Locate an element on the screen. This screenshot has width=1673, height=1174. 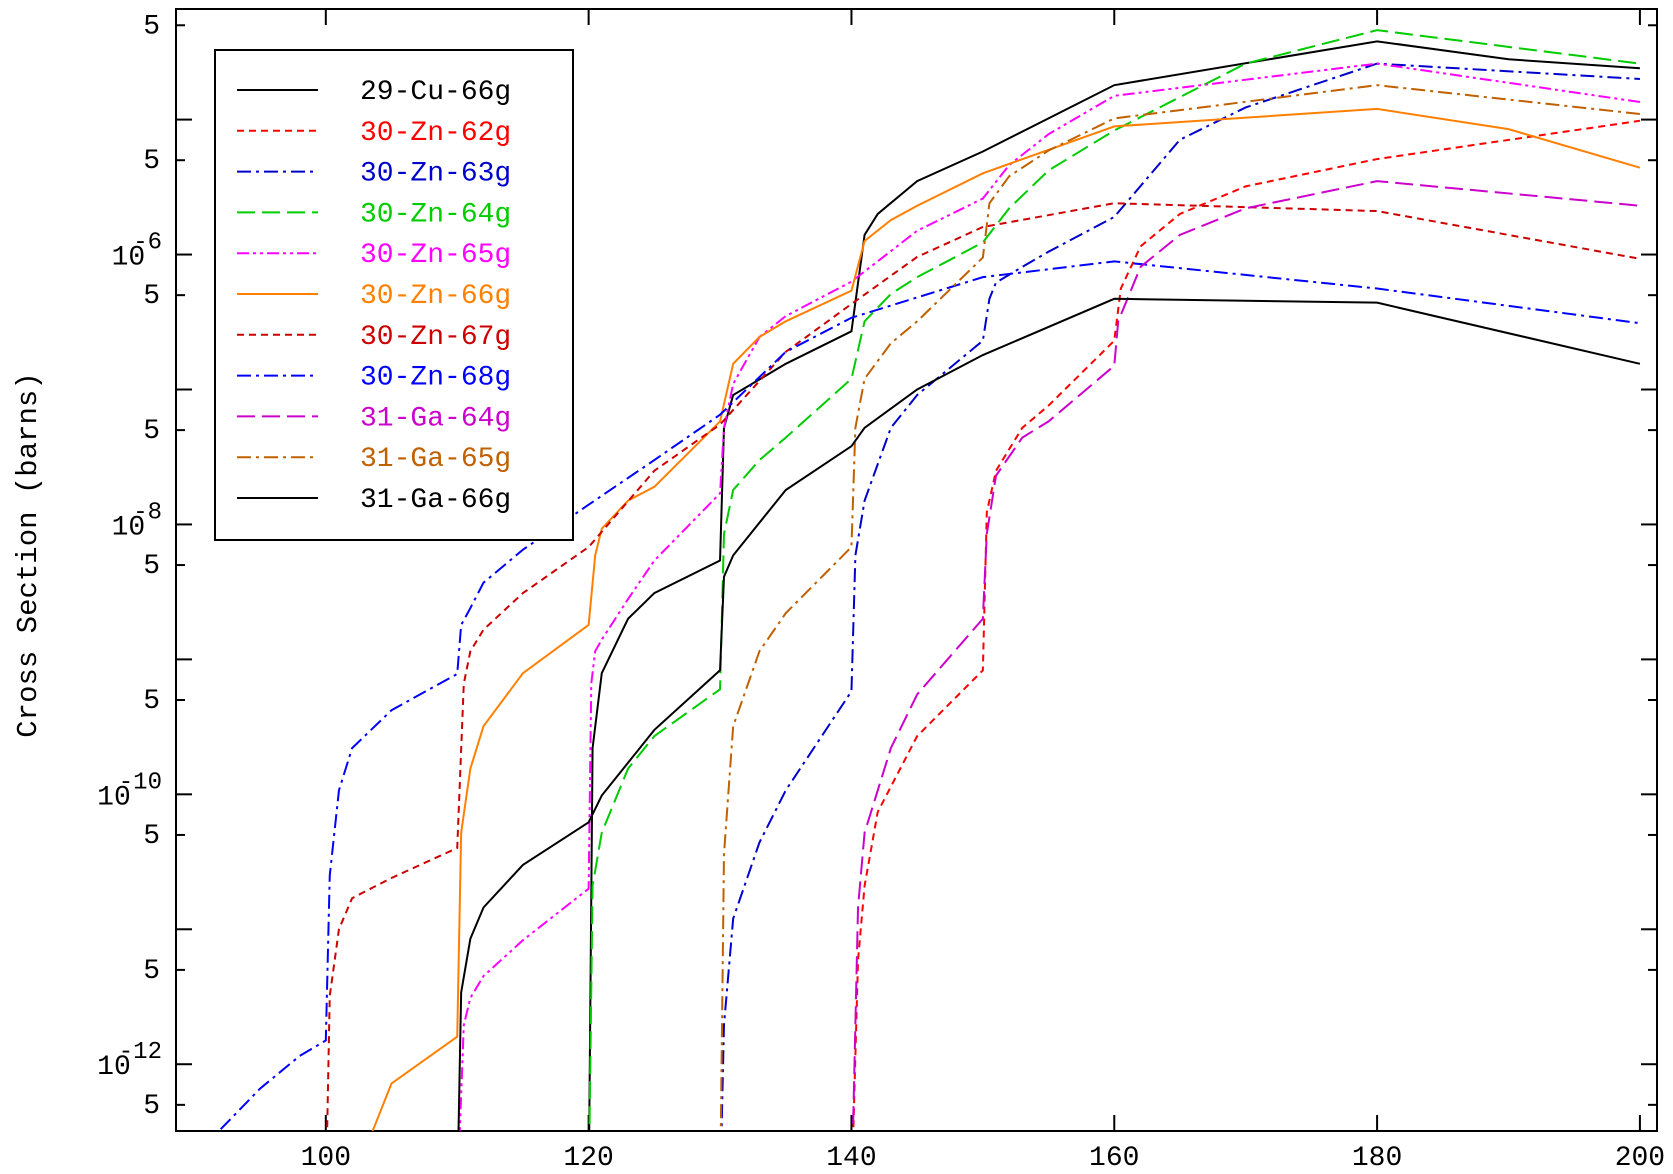
x-tick-label: 180 is located at coordinates (1377, 1158).